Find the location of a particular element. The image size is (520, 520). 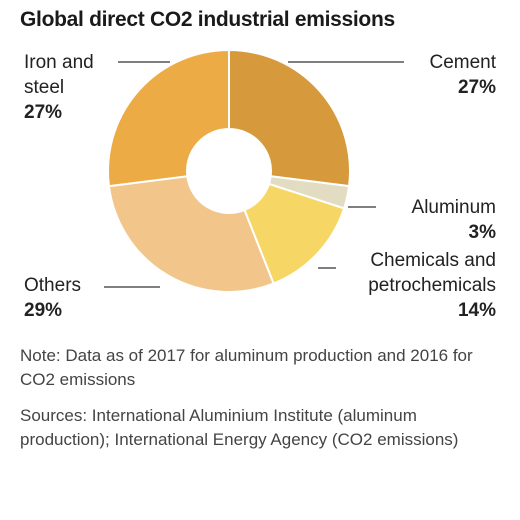

label-iron-and-steel: Iron and steel 27% is located at coordinates (59, 87).